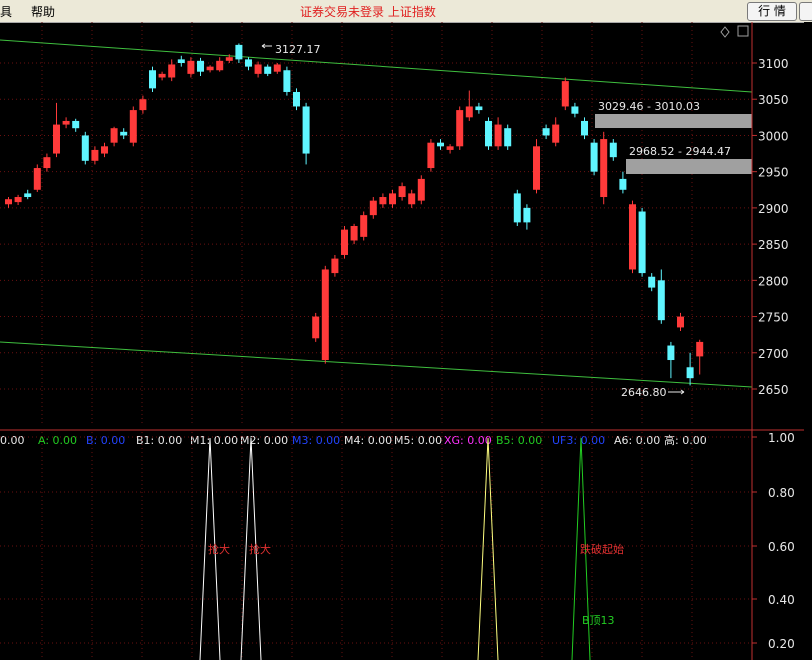 This screenshot has height=660, width=812. I want to click on price-tick-label: 3000, so click(773, 136).